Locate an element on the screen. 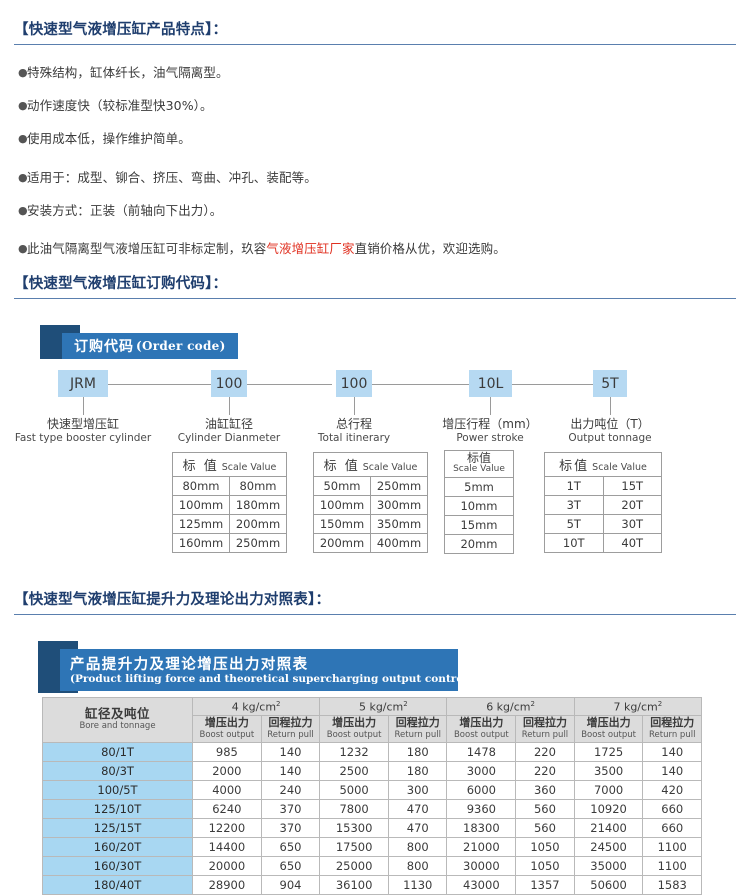  order-code-banner: 订购代码 (Order code) is located at coordinates (170, 342).